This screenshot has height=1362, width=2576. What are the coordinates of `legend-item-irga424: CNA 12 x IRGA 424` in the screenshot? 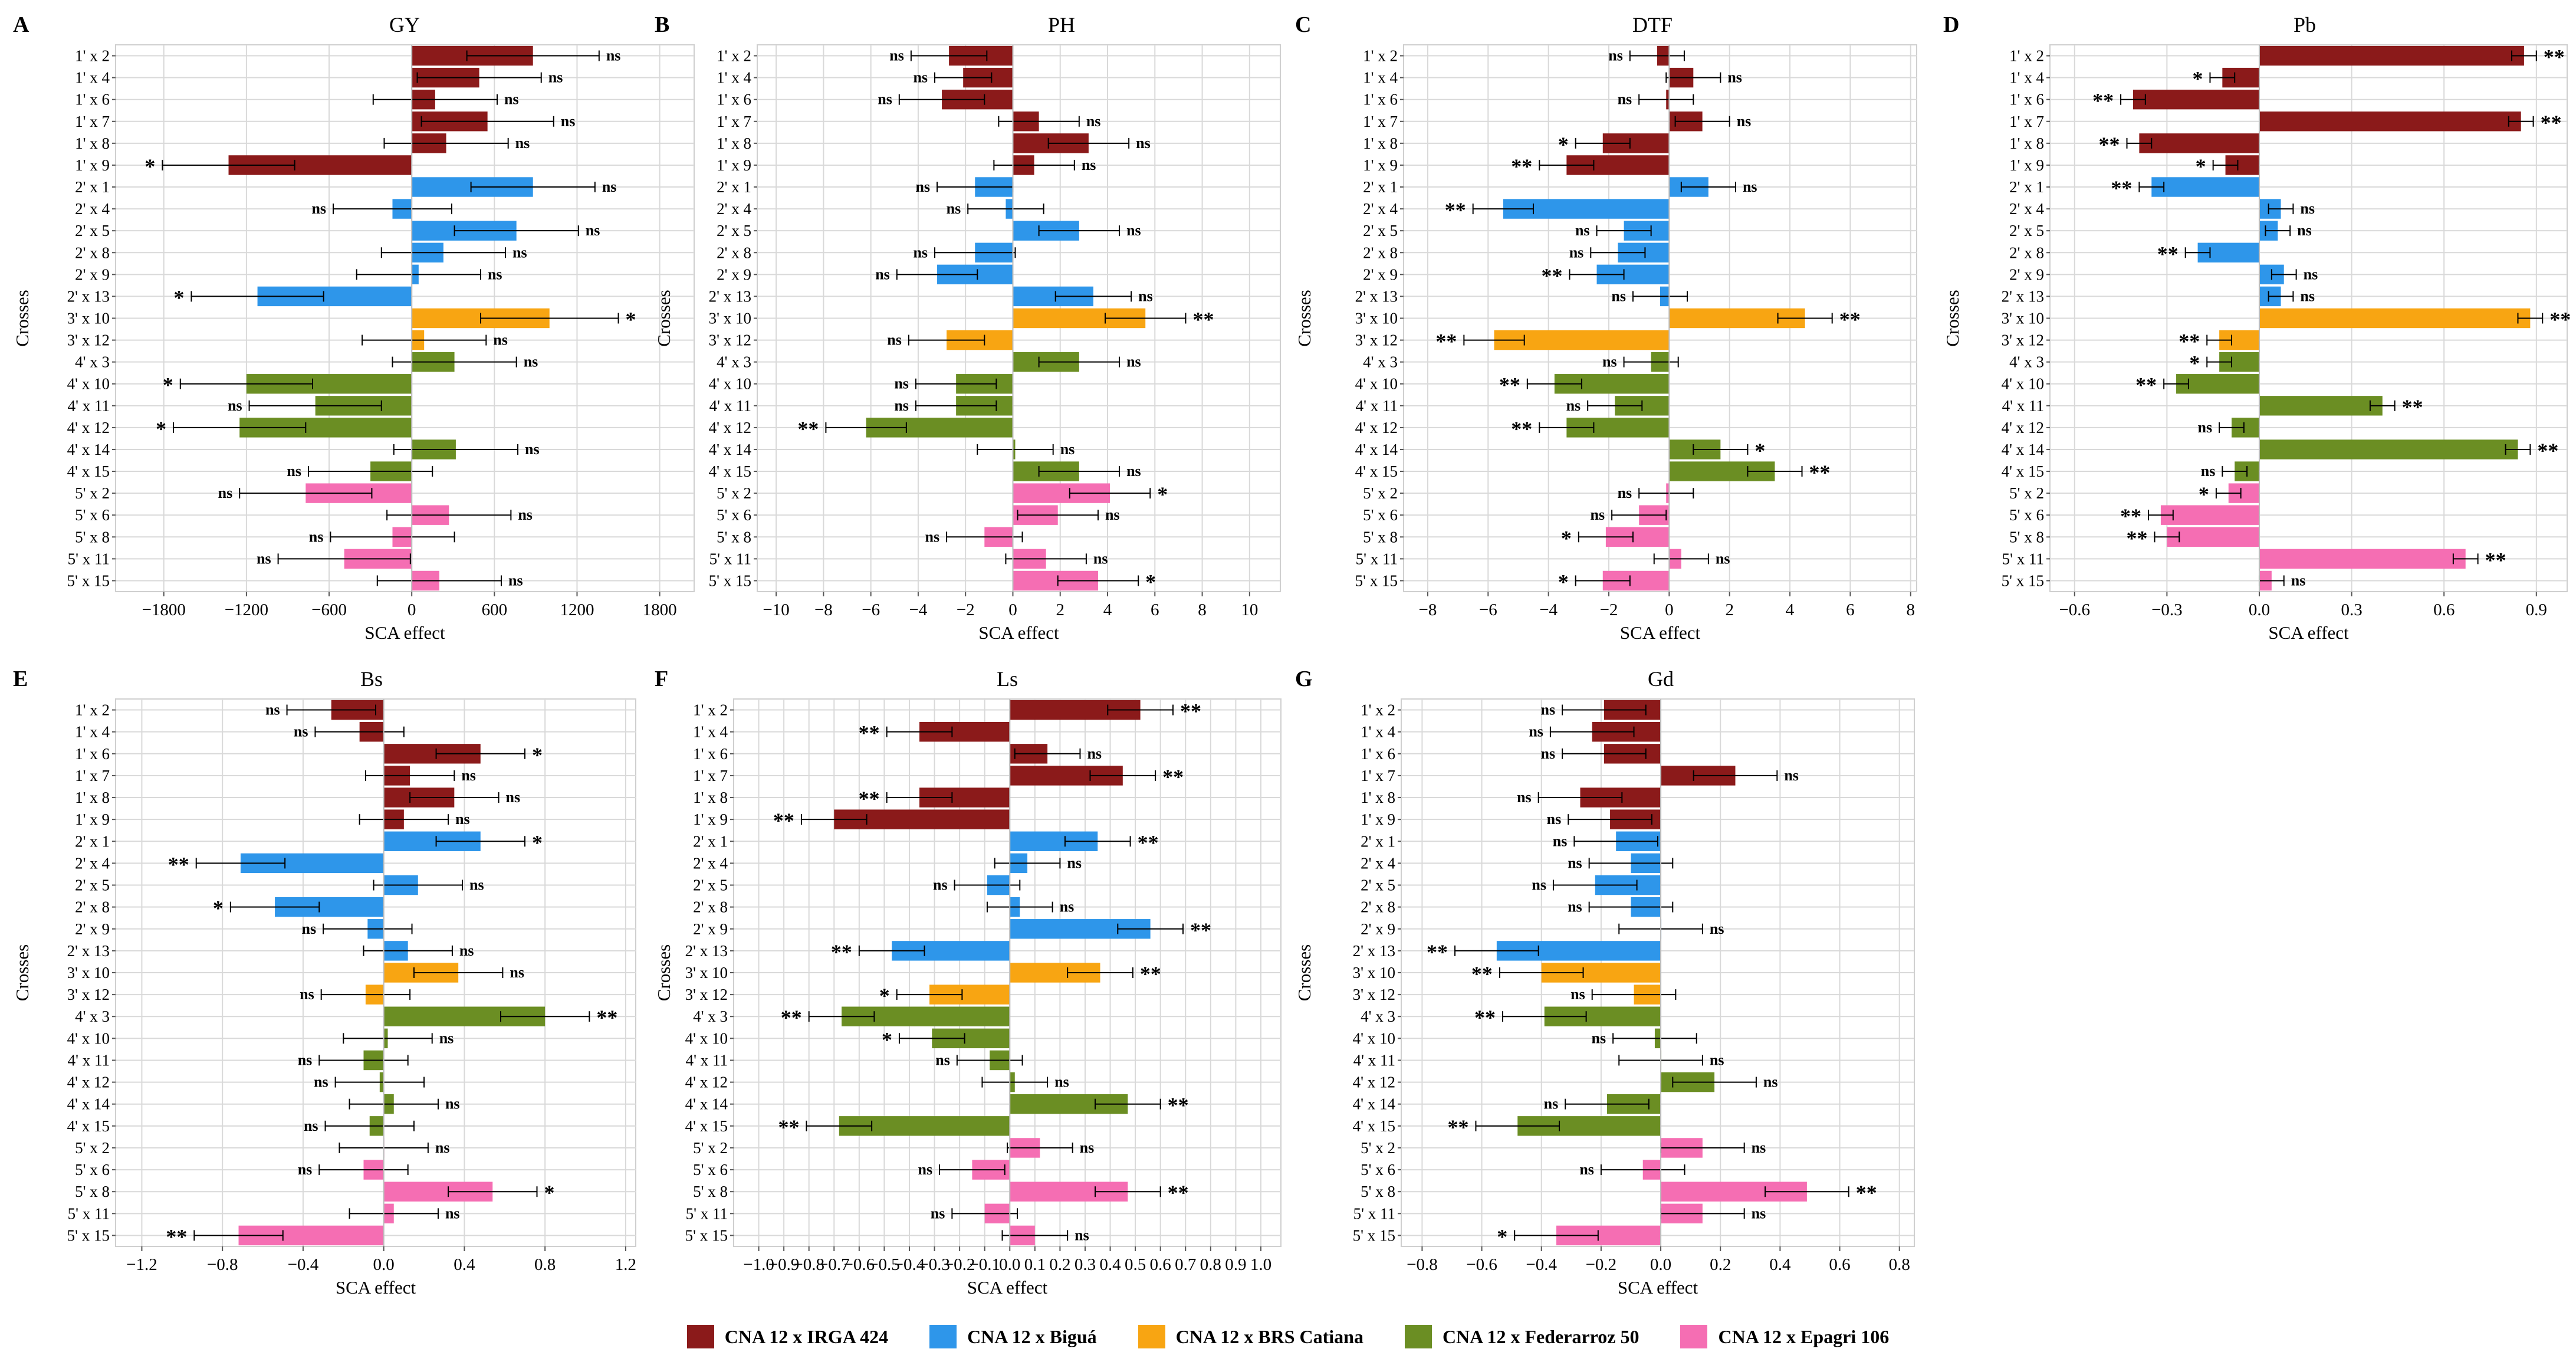 It's located at (787, 1336).